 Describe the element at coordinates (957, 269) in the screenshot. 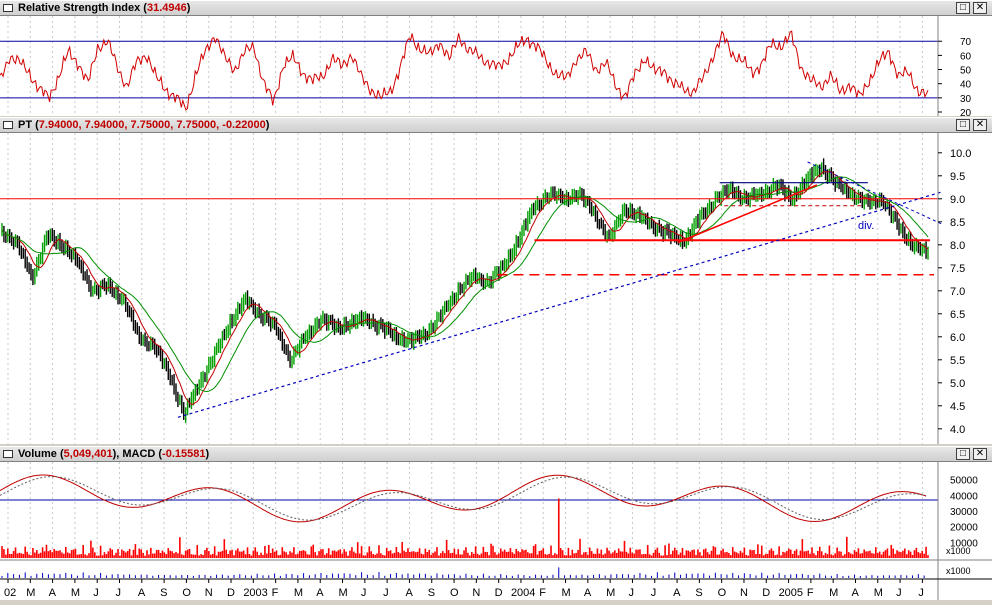

I see `price-tick-label: 7.5` at that location.